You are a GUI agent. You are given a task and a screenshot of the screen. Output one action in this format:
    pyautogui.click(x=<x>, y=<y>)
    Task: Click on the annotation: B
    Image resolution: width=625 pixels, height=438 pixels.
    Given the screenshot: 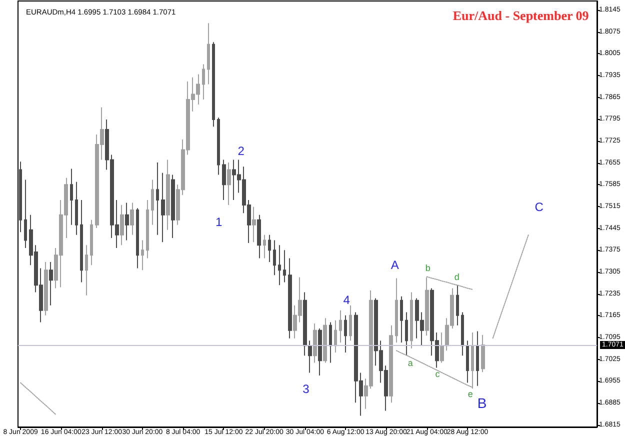 What is the action you would take?
    pyautogui.click(x=482, y=403)
    